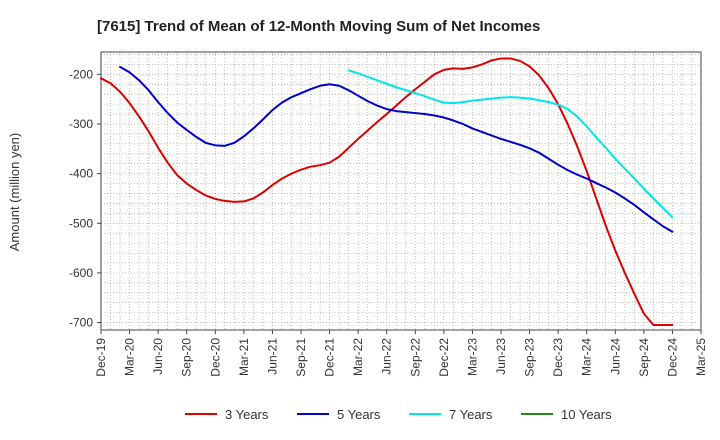 This screenshot has width=720, height=440. Describe the element at coordinates (359, 414) in the screenshot. I see `legend-label-5-years: 5 Years` at that location.